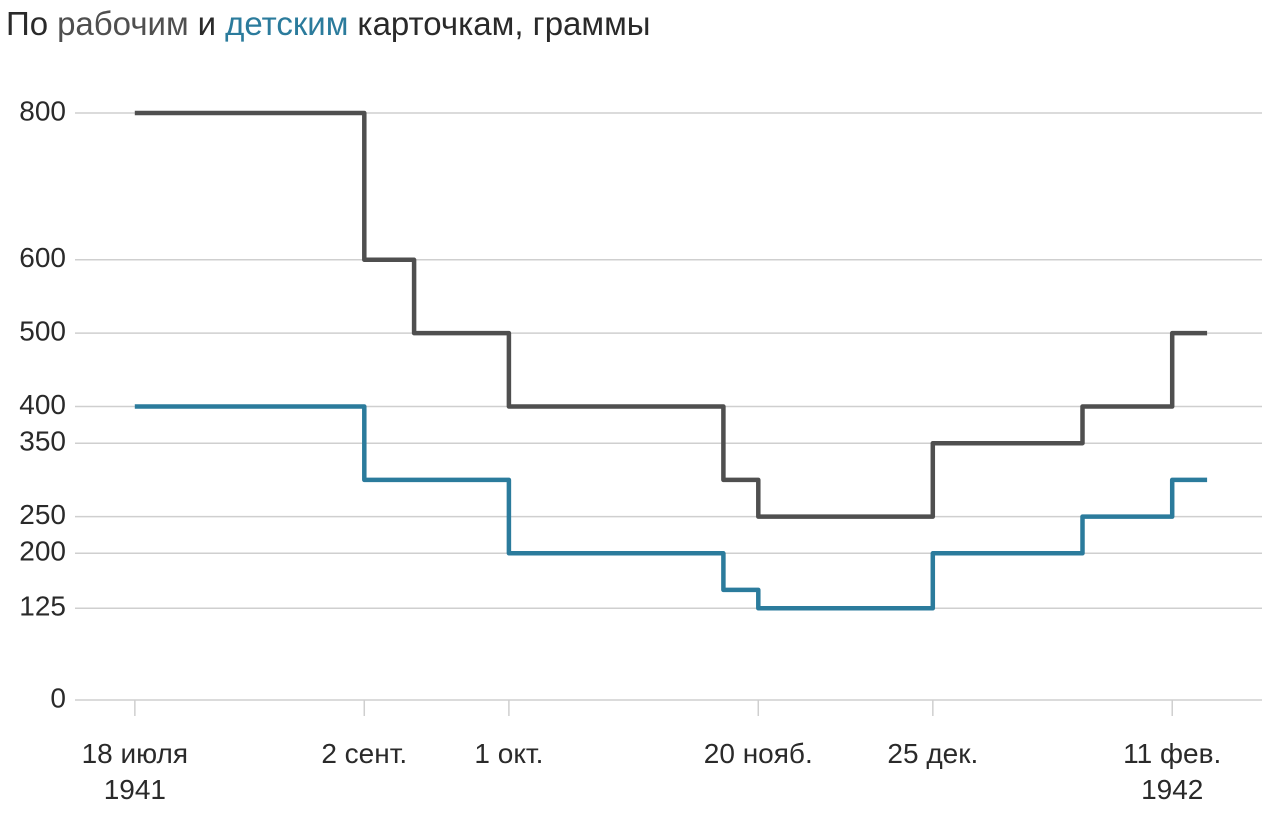 This screenshot has height=824, width=1266. I want to click on y-tick-label: 125, so click(42, 606).